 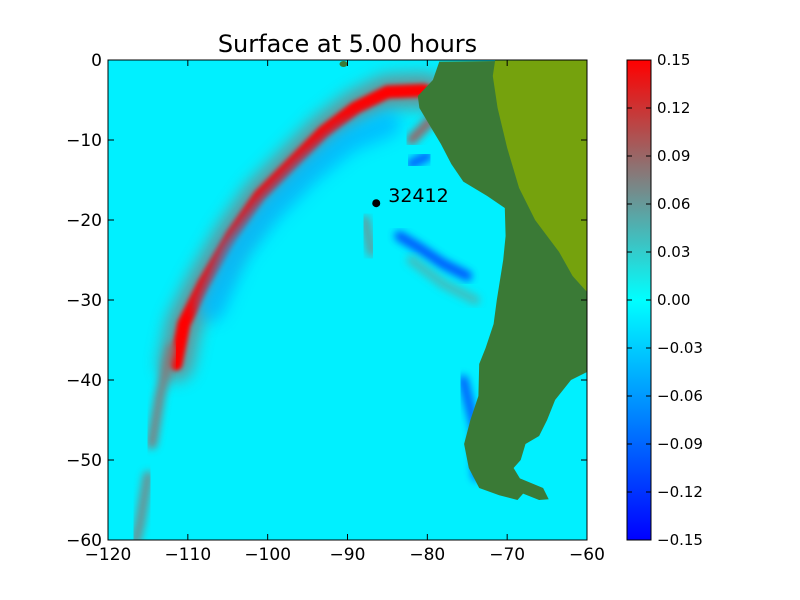 I want to click on colorbar-tick-label: 0.15, so click(x=673, y=60).